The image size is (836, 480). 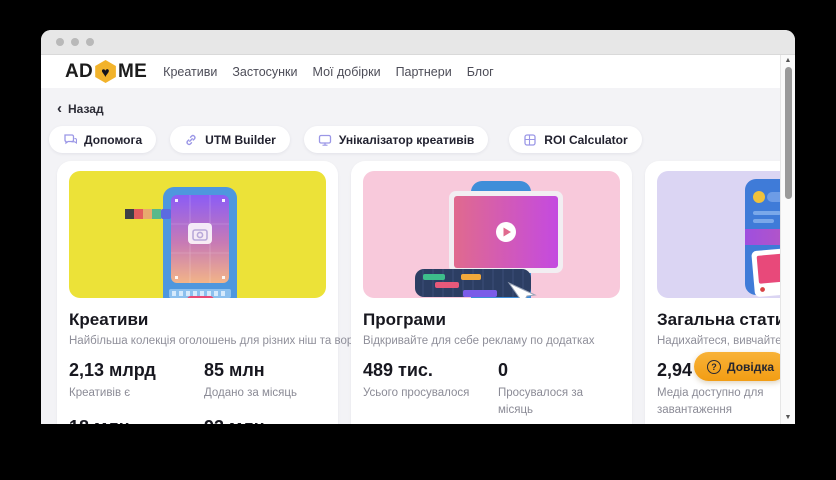 I want to click on chat-icon, so click(x=70, y=140).